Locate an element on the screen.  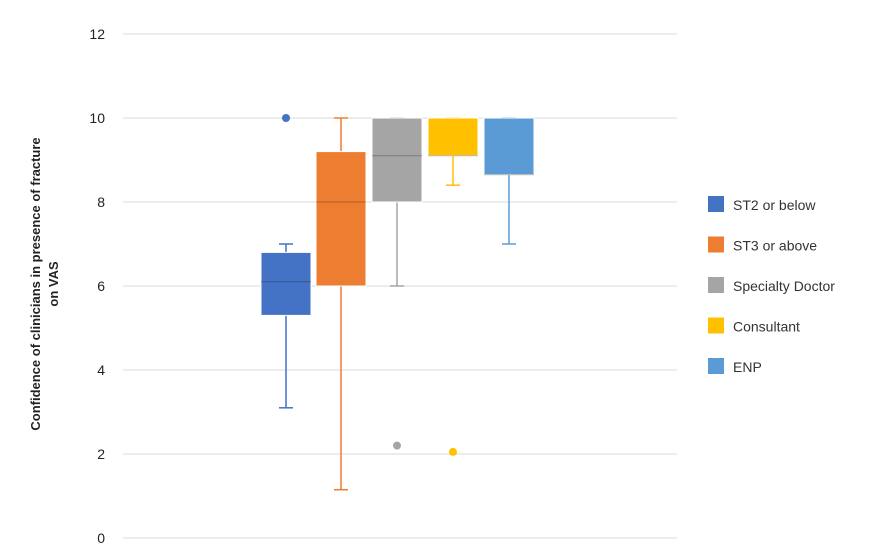
y-axis-ticks: 0 2 4 6 8 10 12 is located at coordinates (97, 286).